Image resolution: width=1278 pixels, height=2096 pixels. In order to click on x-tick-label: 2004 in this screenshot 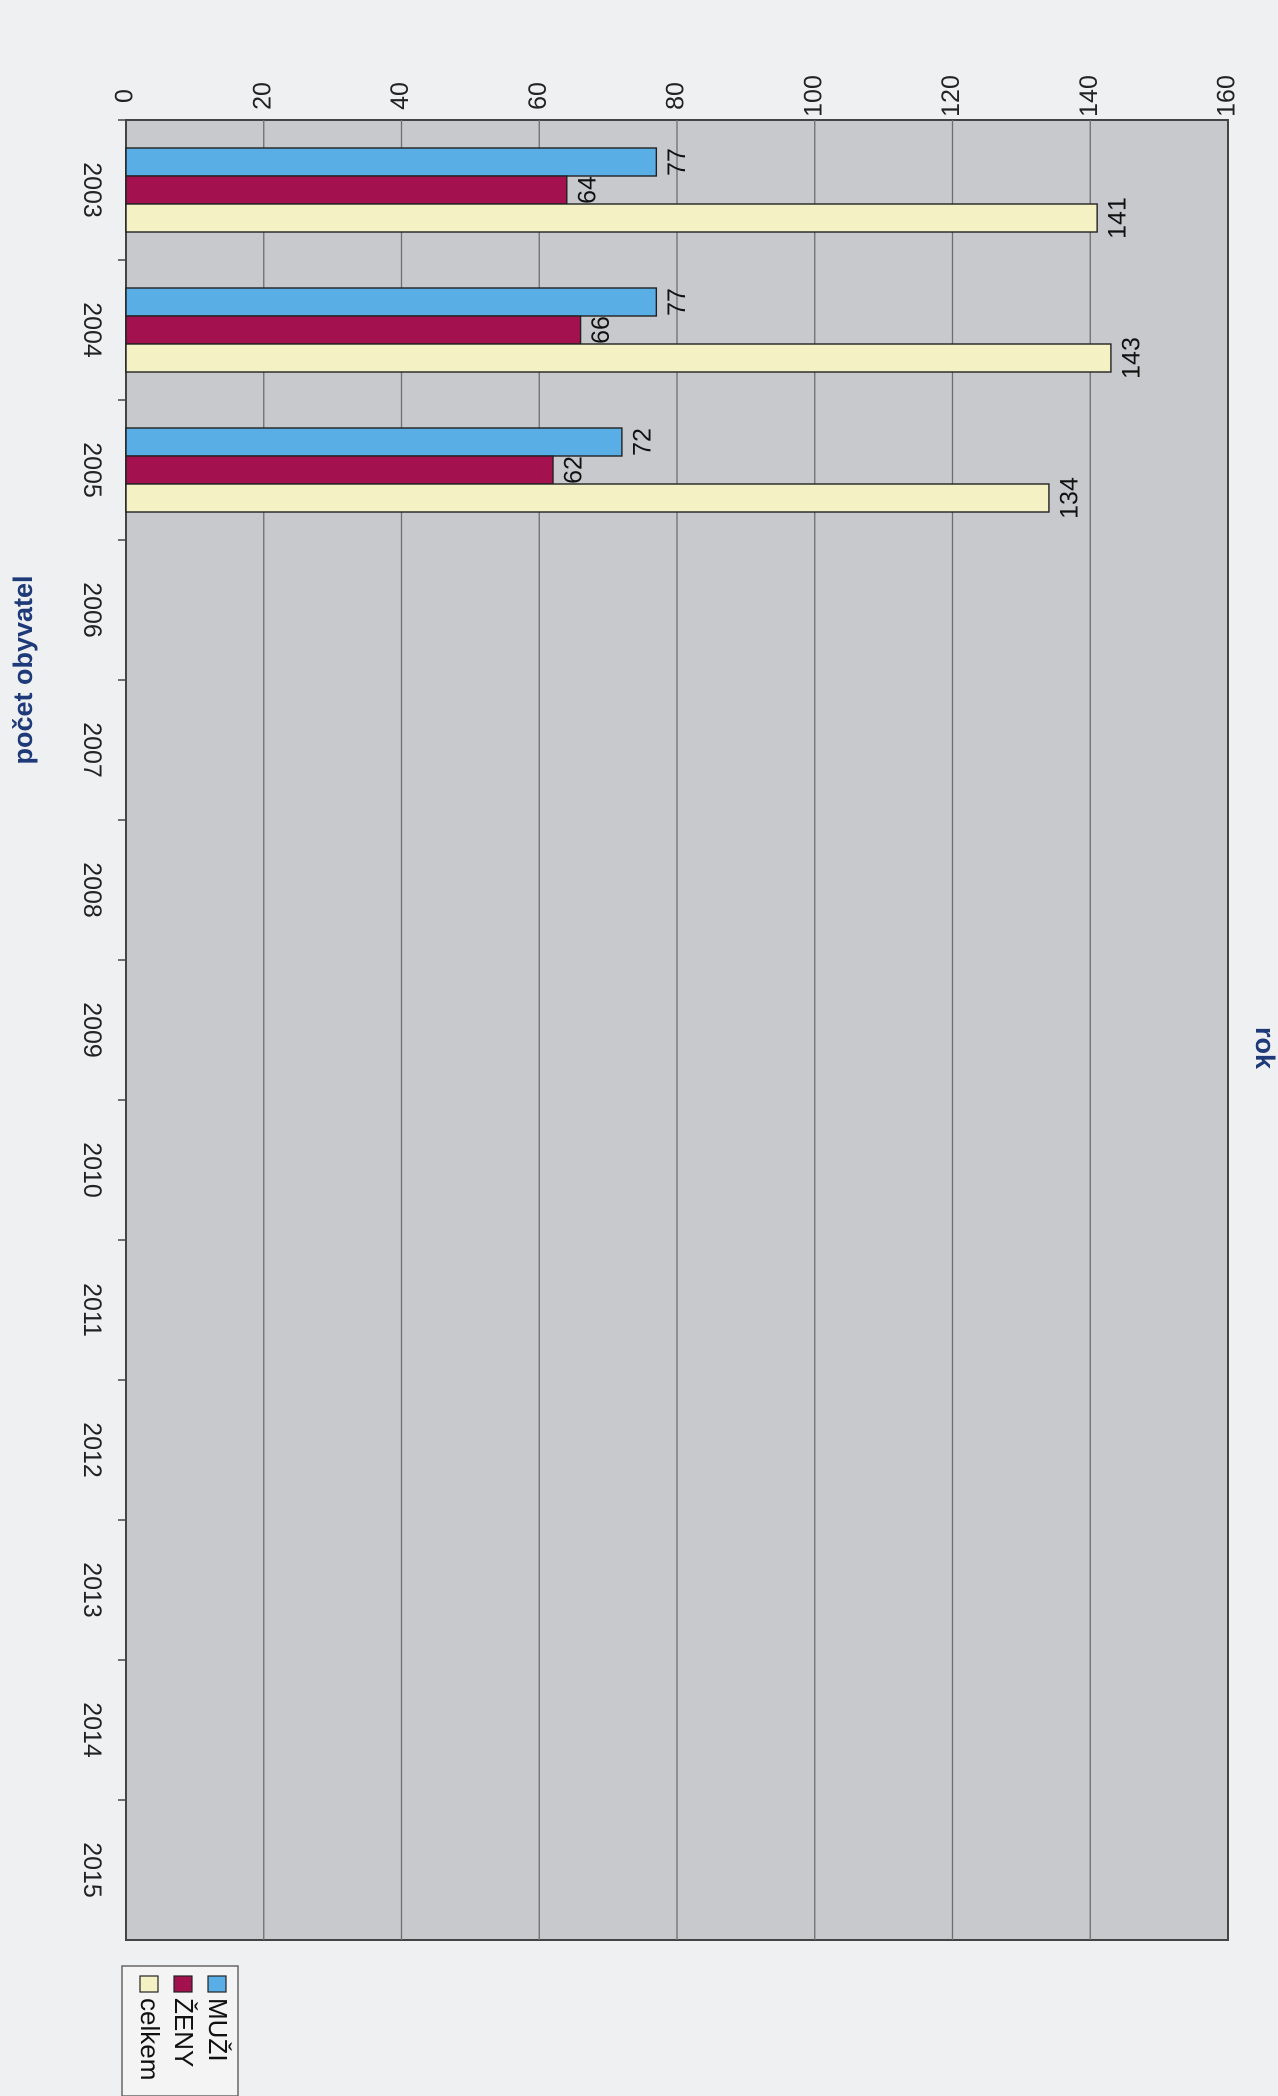, I will do `click(92, 330)`.